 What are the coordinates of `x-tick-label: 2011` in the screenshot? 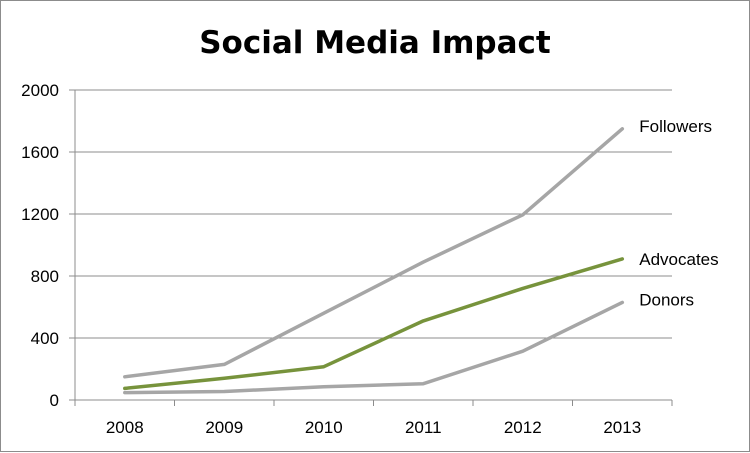 It's located at (423, 427).